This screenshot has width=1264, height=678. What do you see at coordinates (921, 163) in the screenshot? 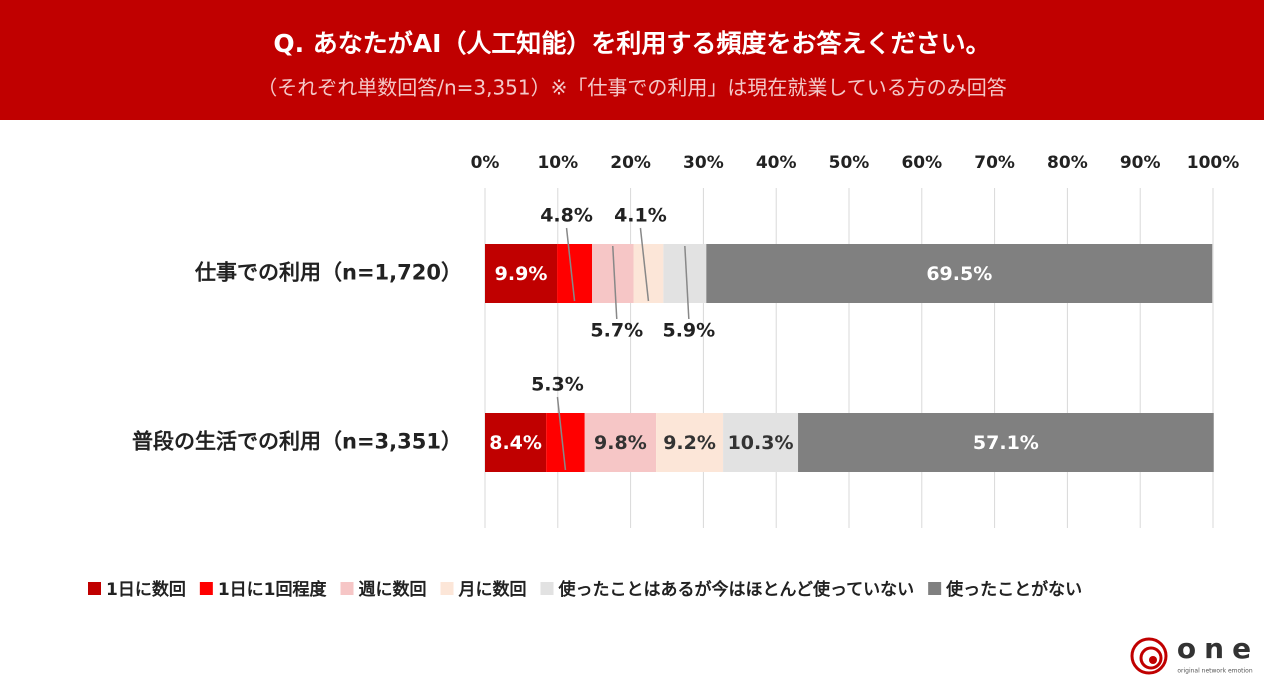
I see `x-tick-label: 60%` at bounding box center [921, 163].